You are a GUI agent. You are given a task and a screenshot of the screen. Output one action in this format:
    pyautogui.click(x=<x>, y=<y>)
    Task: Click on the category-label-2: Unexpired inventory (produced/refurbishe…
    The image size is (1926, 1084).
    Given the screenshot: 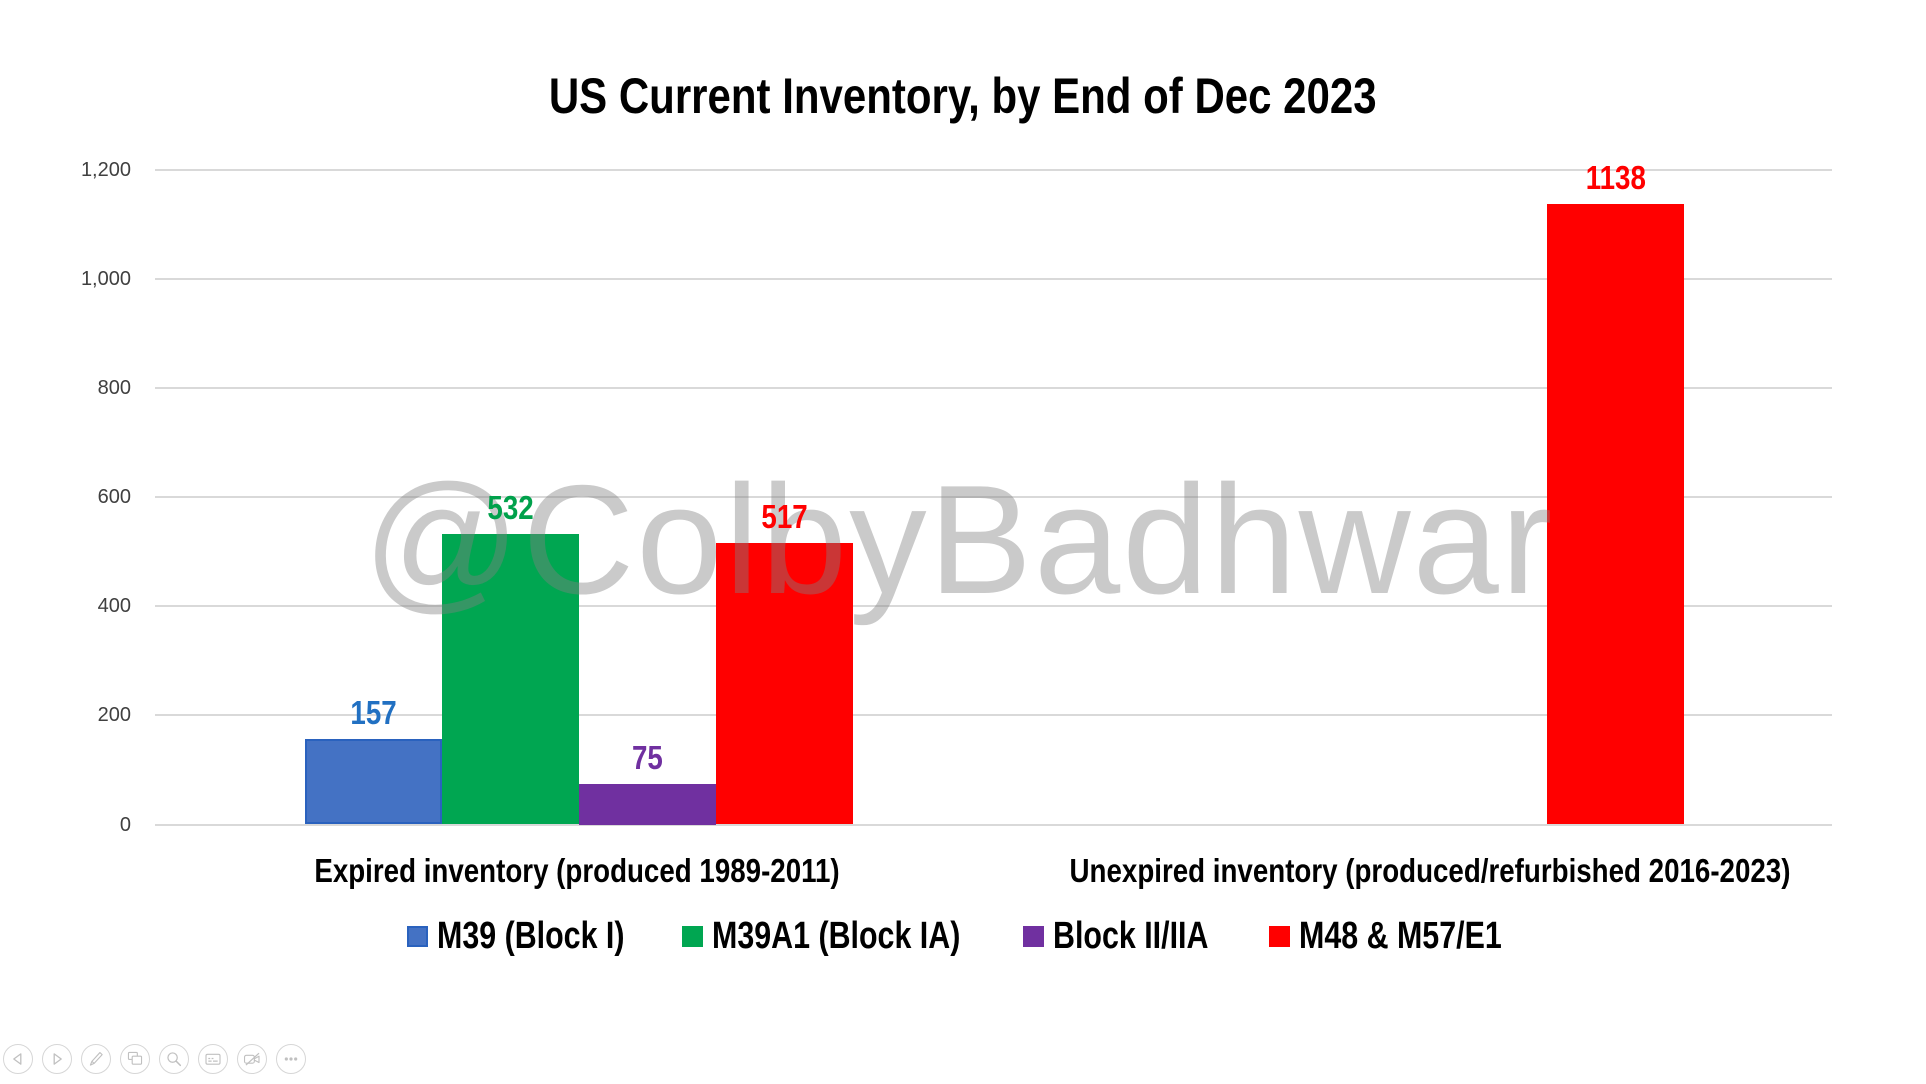 What is the action you would take?
    pyautogui.click(x=1430, y=871)
    